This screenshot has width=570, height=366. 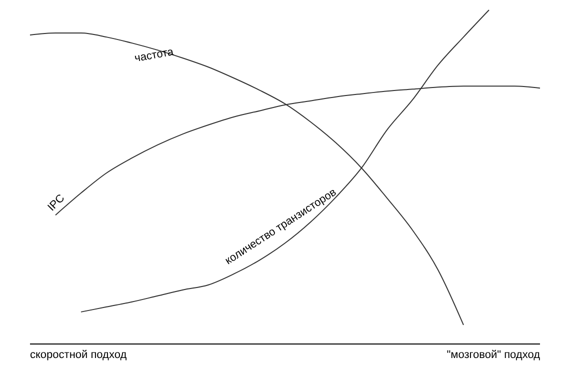 What do you see at coordinates (79, 355) in the screenshot?
I see `text: скоростной подход` at bounding box center [79, 355].